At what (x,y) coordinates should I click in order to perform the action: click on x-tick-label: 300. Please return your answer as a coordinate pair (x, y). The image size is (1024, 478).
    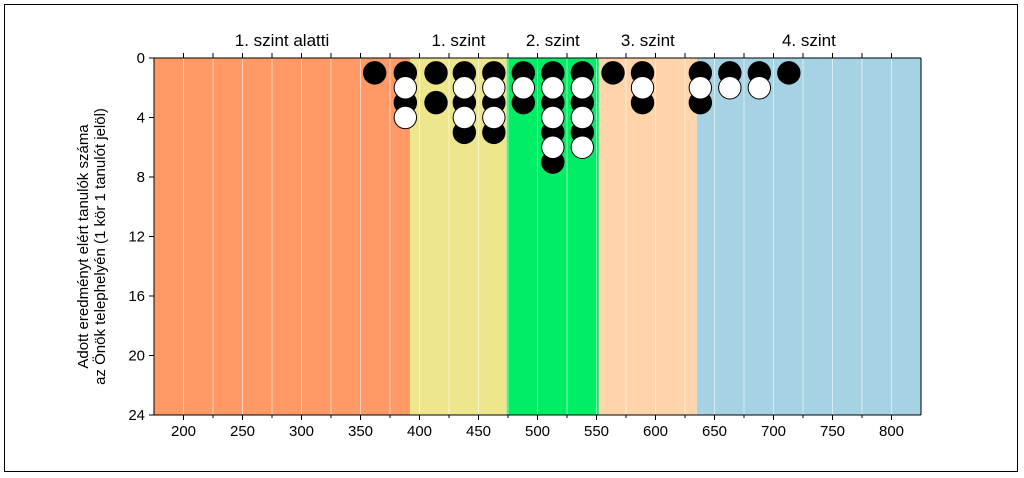
    Looking at the image, I should click on (301, 431).